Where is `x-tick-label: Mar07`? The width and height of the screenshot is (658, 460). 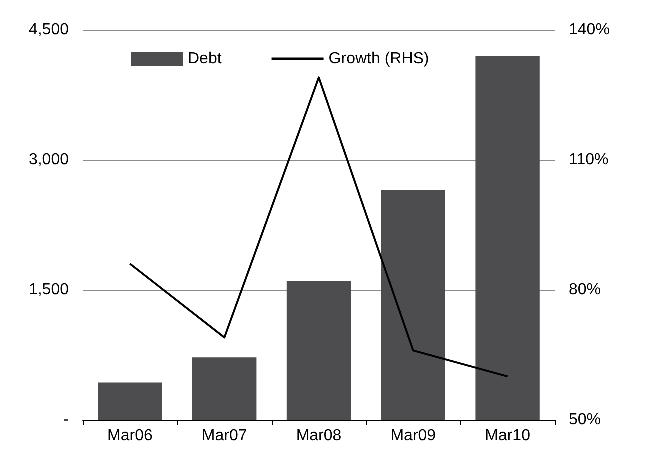 x-tick-label: Mar07 is located at coordinates (225, 436).